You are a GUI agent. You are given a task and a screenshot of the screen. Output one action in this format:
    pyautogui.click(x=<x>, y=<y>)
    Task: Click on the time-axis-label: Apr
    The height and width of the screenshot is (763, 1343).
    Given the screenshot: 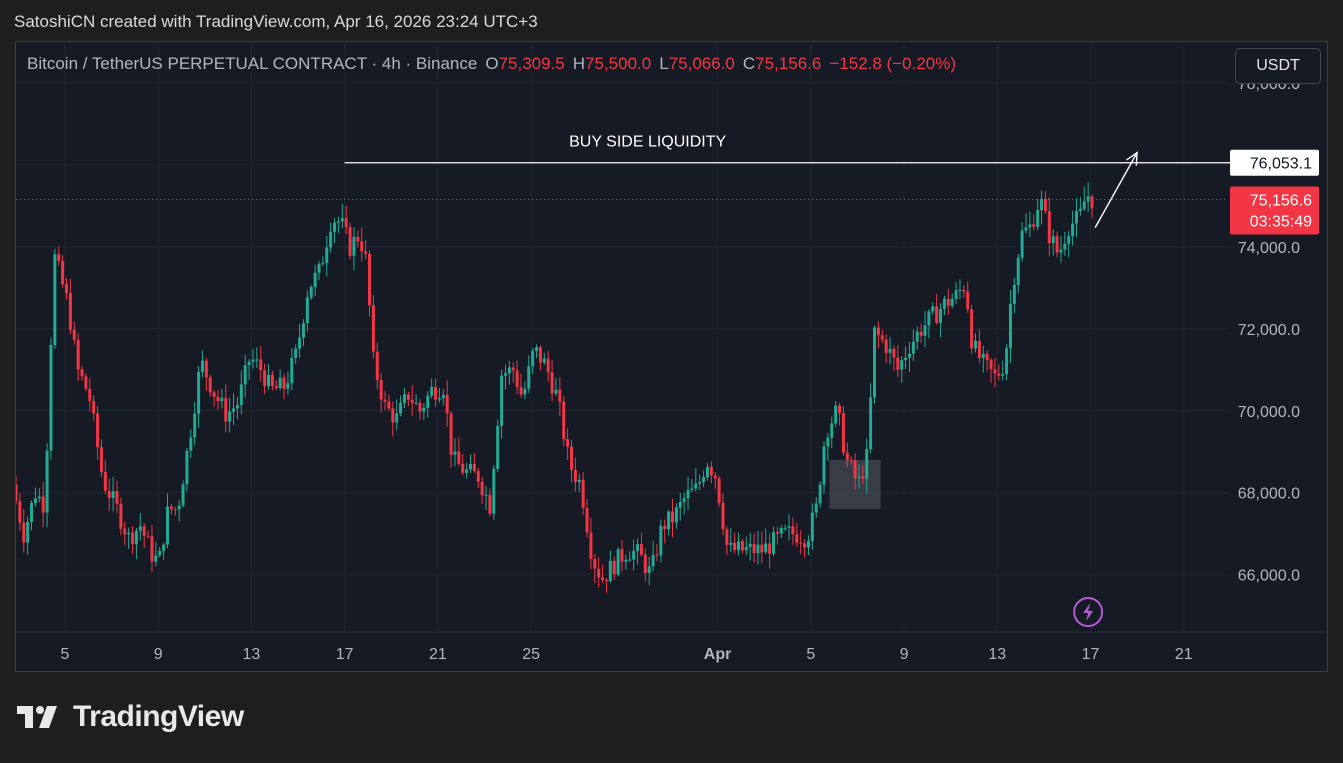 What is the action you would take?
    pyautogui.click(x=718, y=654)
    